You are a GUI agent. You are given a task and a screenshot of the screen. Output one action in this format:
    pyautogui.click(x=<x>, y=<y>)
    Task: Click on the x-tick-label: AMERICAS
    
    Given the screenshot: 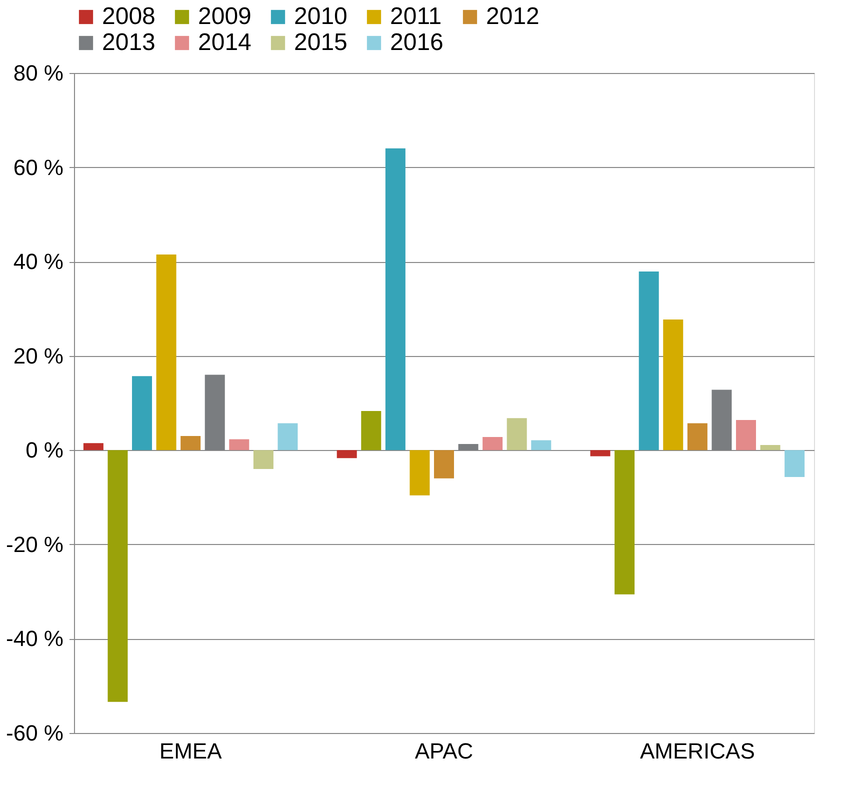 What is the action you would take?
    pyautogui.click(x=697, y=751)
    